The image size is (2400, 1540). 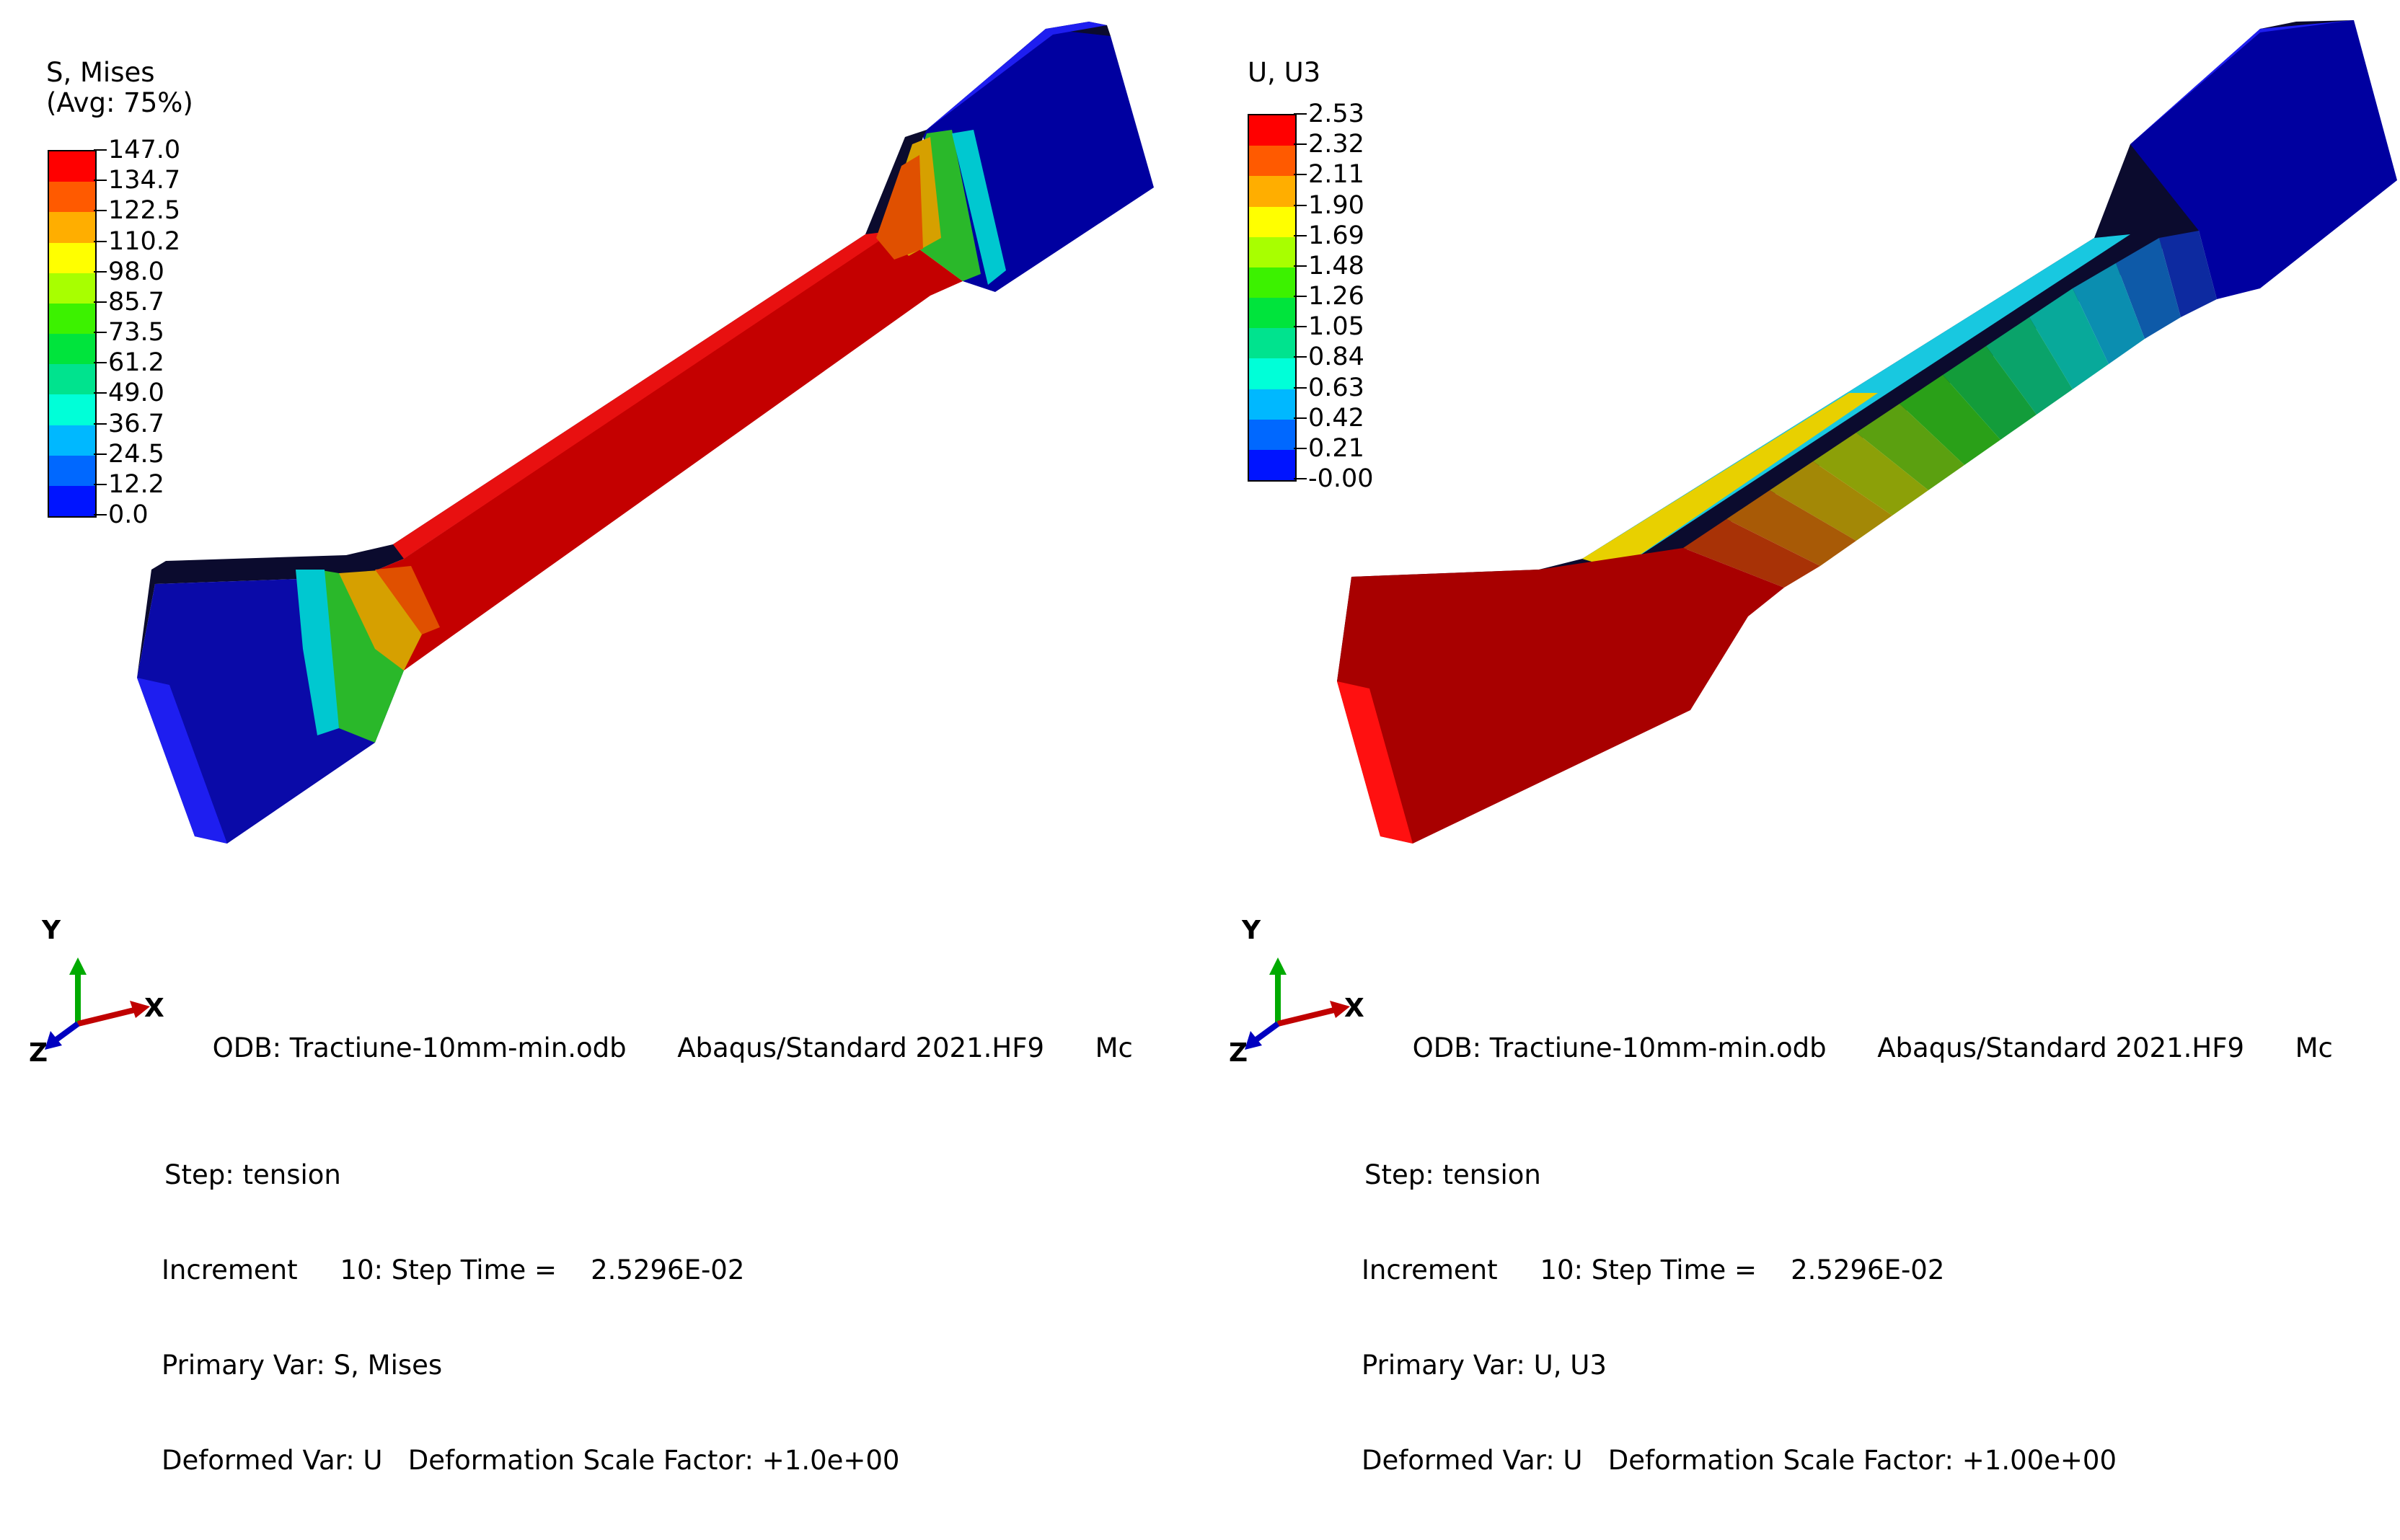 What do you see at coordinates (1336, 144) in the screenshot?
I see `legend-value-label: 2.32` at bounding box center [1336, 144].